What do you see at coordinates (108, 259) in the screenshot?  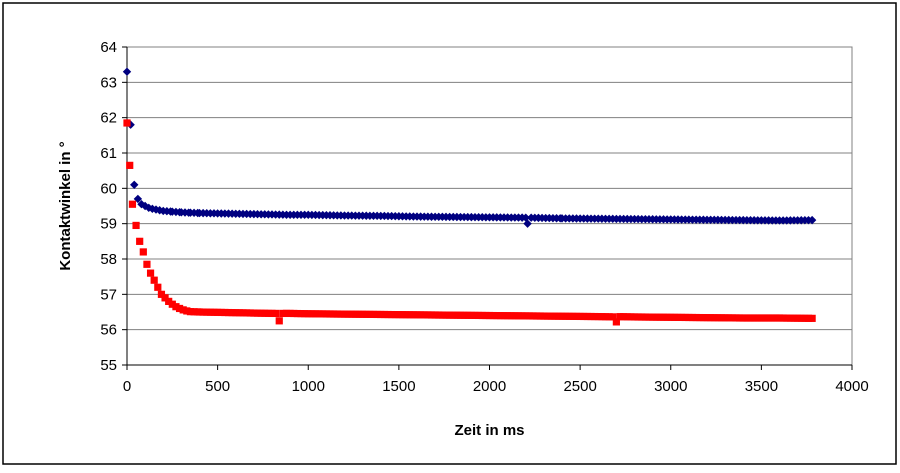 I see `y-tick-label: 58` at bounding box center [108, 259].